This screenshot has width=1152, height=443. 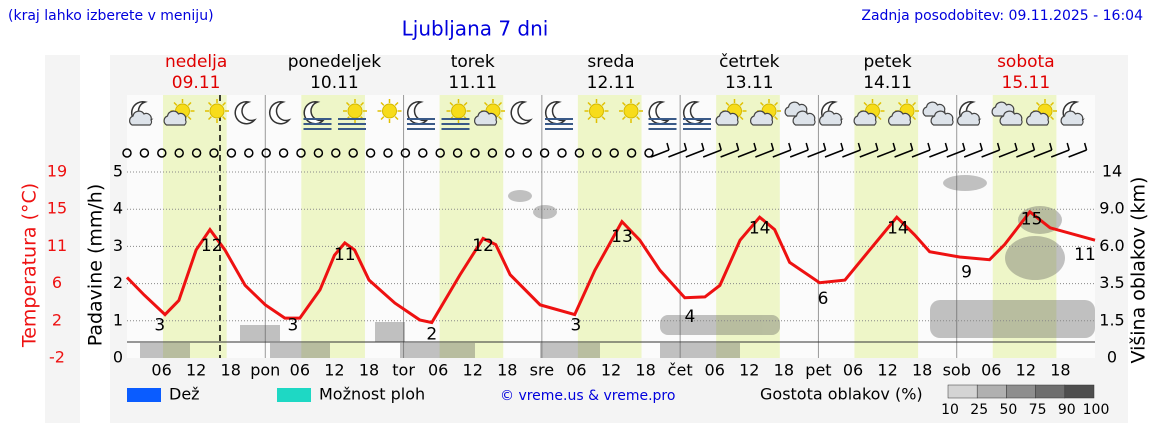 What do you see at coordinates (1032, 219) in the screenshot?
I see `temp-extreme-label: 15` at bounding box center [1032, 219].